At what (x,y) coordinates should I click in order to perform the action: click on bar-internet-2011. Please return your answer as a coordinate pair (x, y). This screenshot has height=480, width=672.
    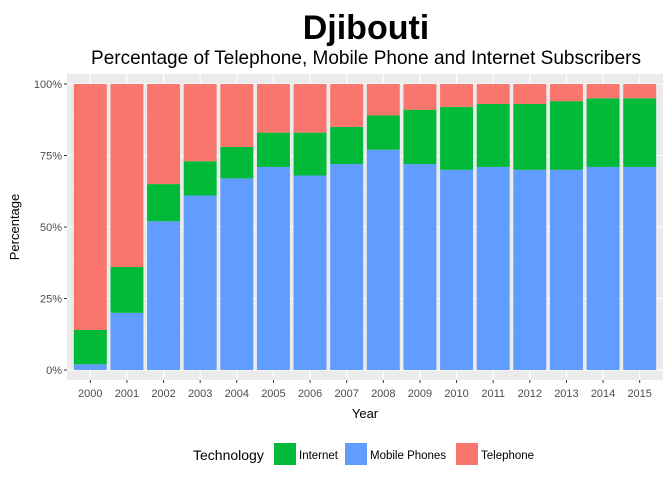
    Looking at the image, I should click on (493, 135).